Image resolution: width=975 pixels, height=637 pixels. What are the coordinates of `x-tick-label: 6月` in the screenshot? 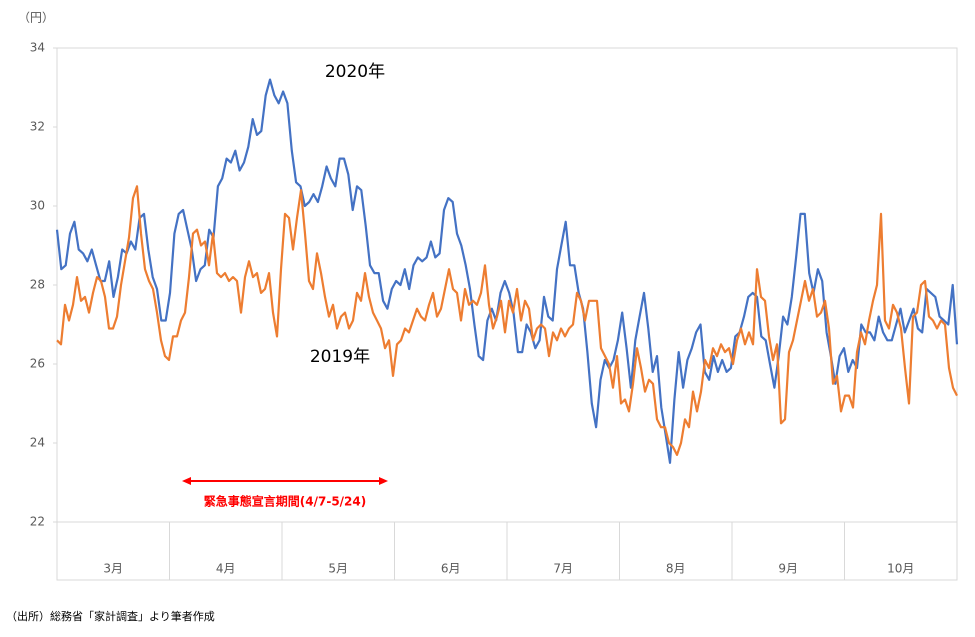 It's located at (451, 569).